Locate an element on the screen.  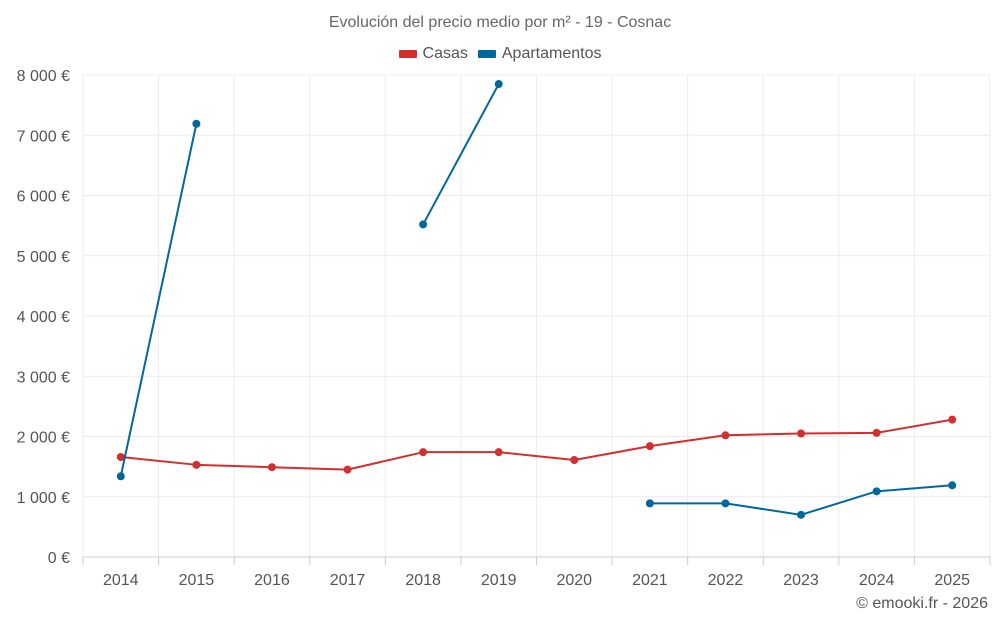
legend-swatch-casas is located at coordinates (407, 54).